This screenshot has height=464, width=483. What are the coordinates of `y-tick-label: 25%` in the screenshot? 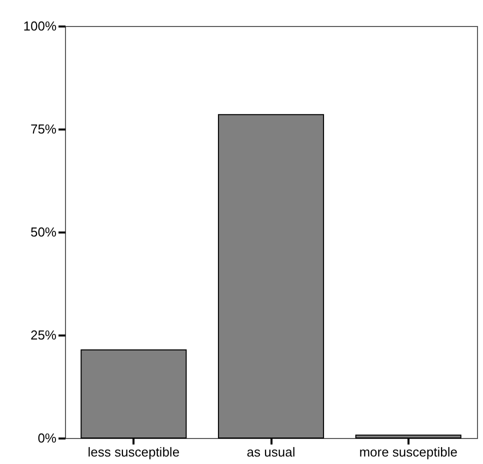 It's located at (43, 335).